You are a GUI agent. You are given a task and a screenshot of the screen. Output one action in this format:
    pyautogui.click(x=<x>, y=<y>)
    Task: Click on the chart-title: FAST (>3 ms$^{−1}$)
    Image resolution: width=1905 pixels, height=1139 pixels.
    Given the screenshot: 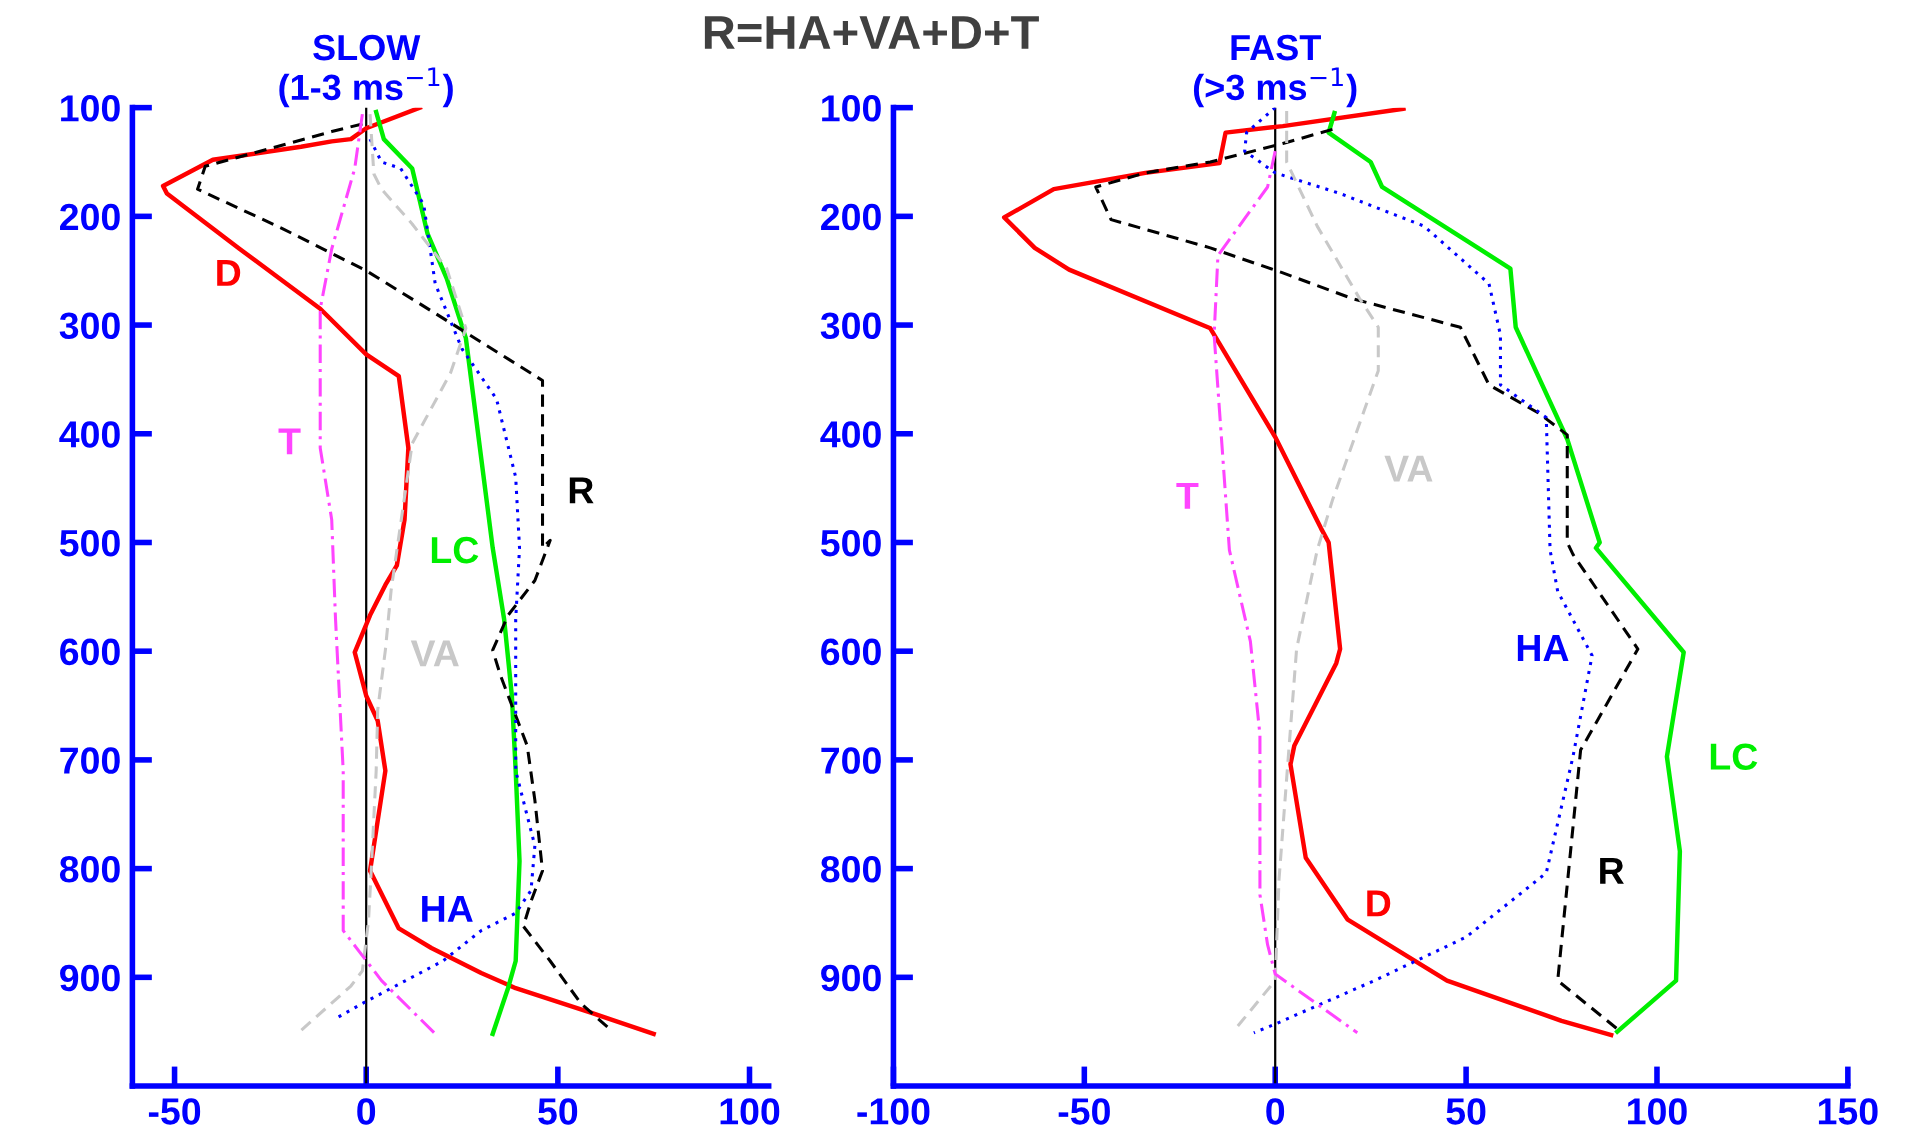 What is the action you would take?
    pyautogui.click(x=1275, y=71)
    